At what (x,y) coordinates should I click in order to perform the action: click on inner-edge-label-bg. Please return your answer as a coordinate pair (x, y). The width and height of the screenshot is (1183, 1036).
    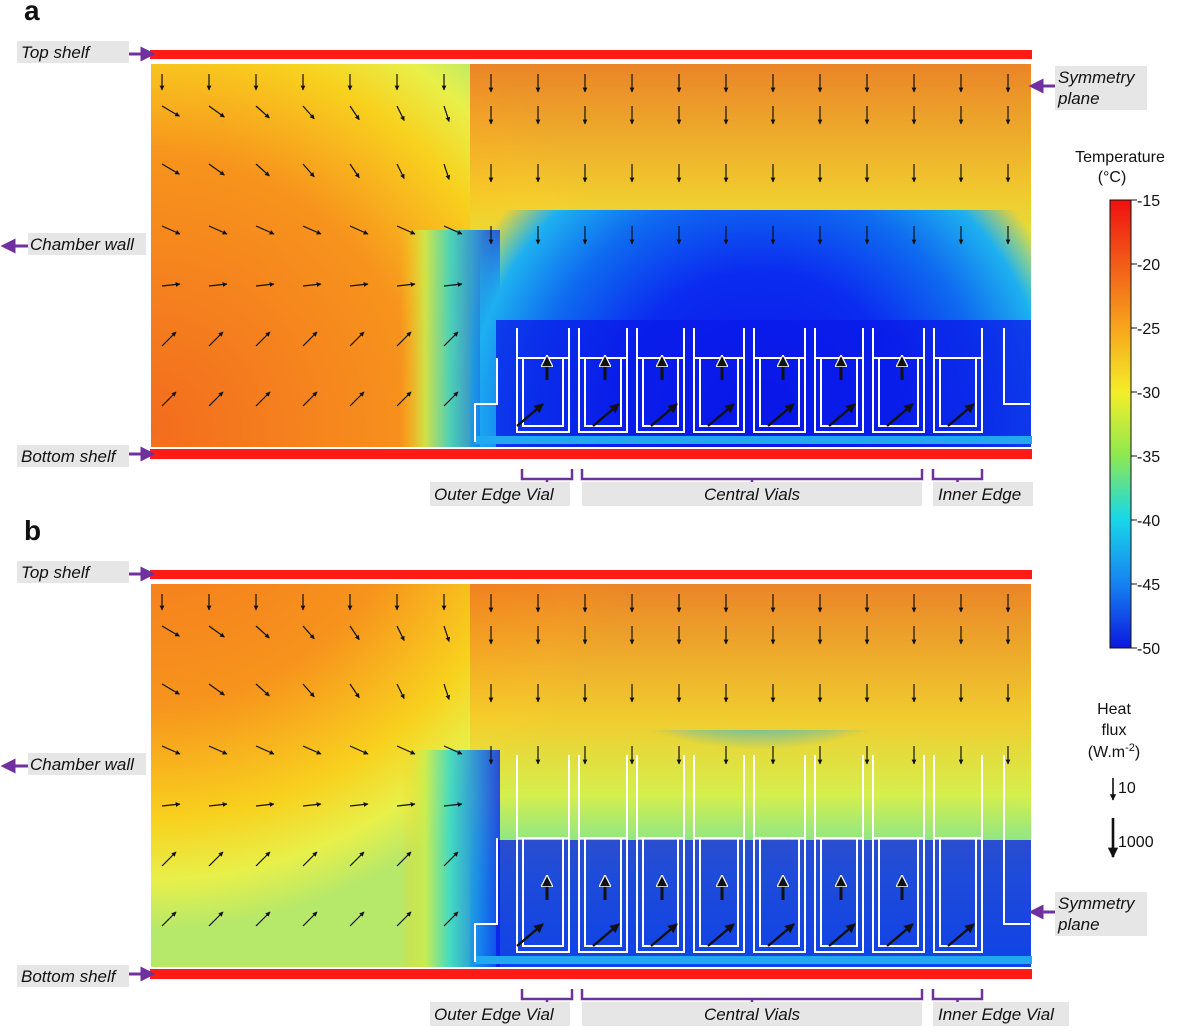
    Looking at the image, I should click on (1001, 1014).